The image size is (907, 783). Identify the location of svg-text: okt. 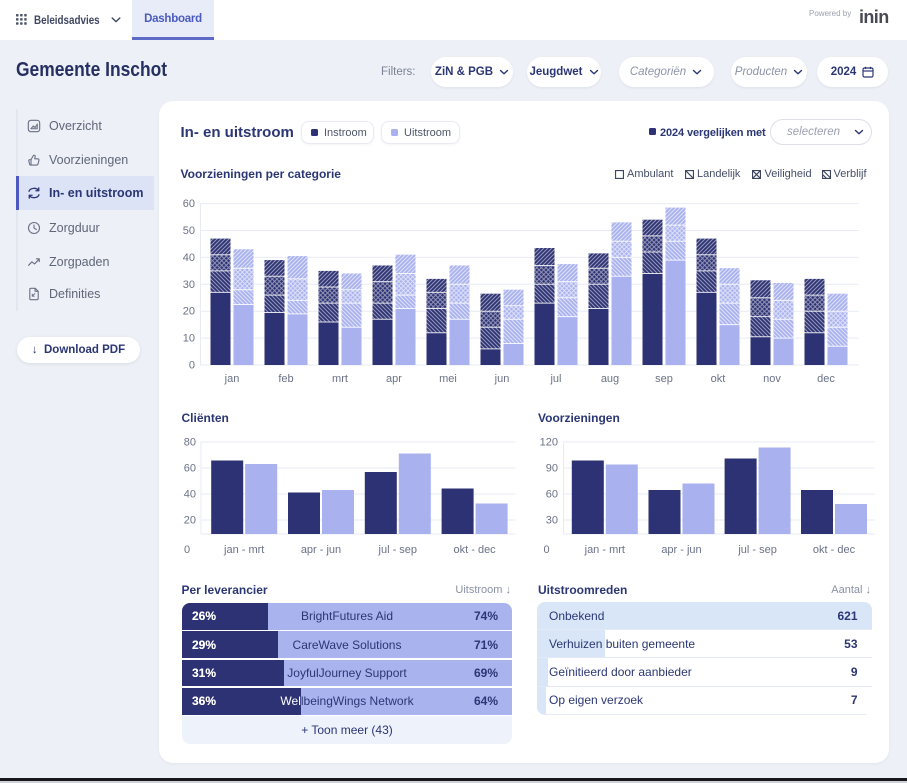
(718, 379).